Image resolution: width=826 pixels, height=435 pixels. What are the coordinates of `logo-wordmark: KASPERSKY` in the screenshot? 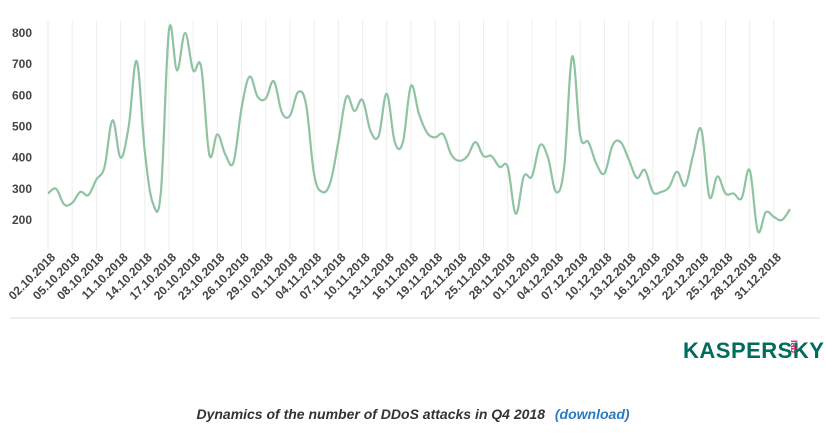 It's located at (754, 350).